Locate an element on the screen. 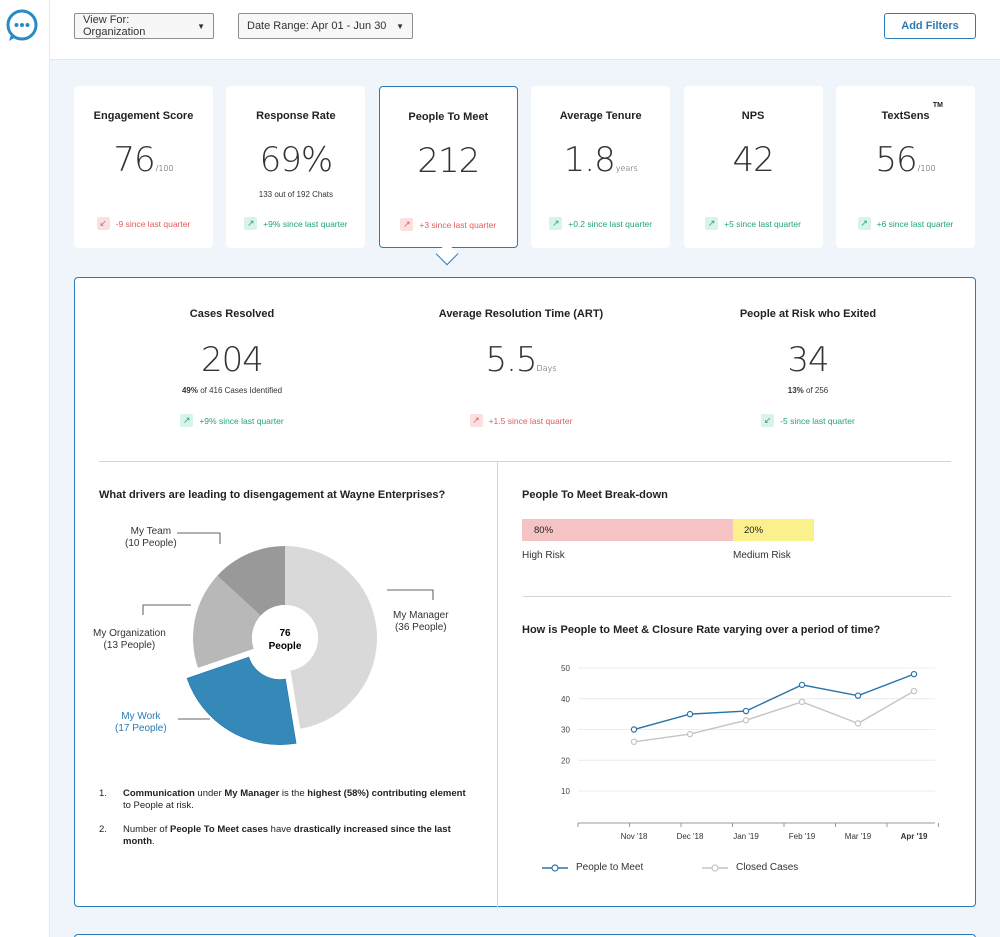 This screenshot has height=937, width=1000. note-emphasis: Communication is located at coordinates (159, 793).